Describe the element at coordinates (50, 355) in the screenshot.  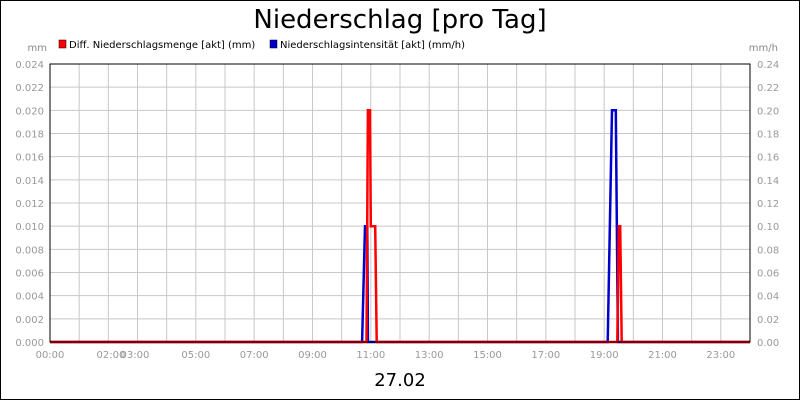
I see `x-tick-label: 00:00` at that location.